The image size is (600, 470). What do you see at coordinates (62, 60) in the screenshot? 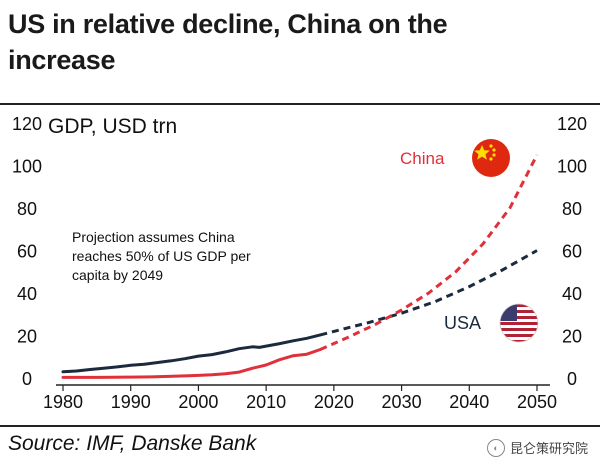
I see `title-line-2: increase` at bounding box center [62, 60].